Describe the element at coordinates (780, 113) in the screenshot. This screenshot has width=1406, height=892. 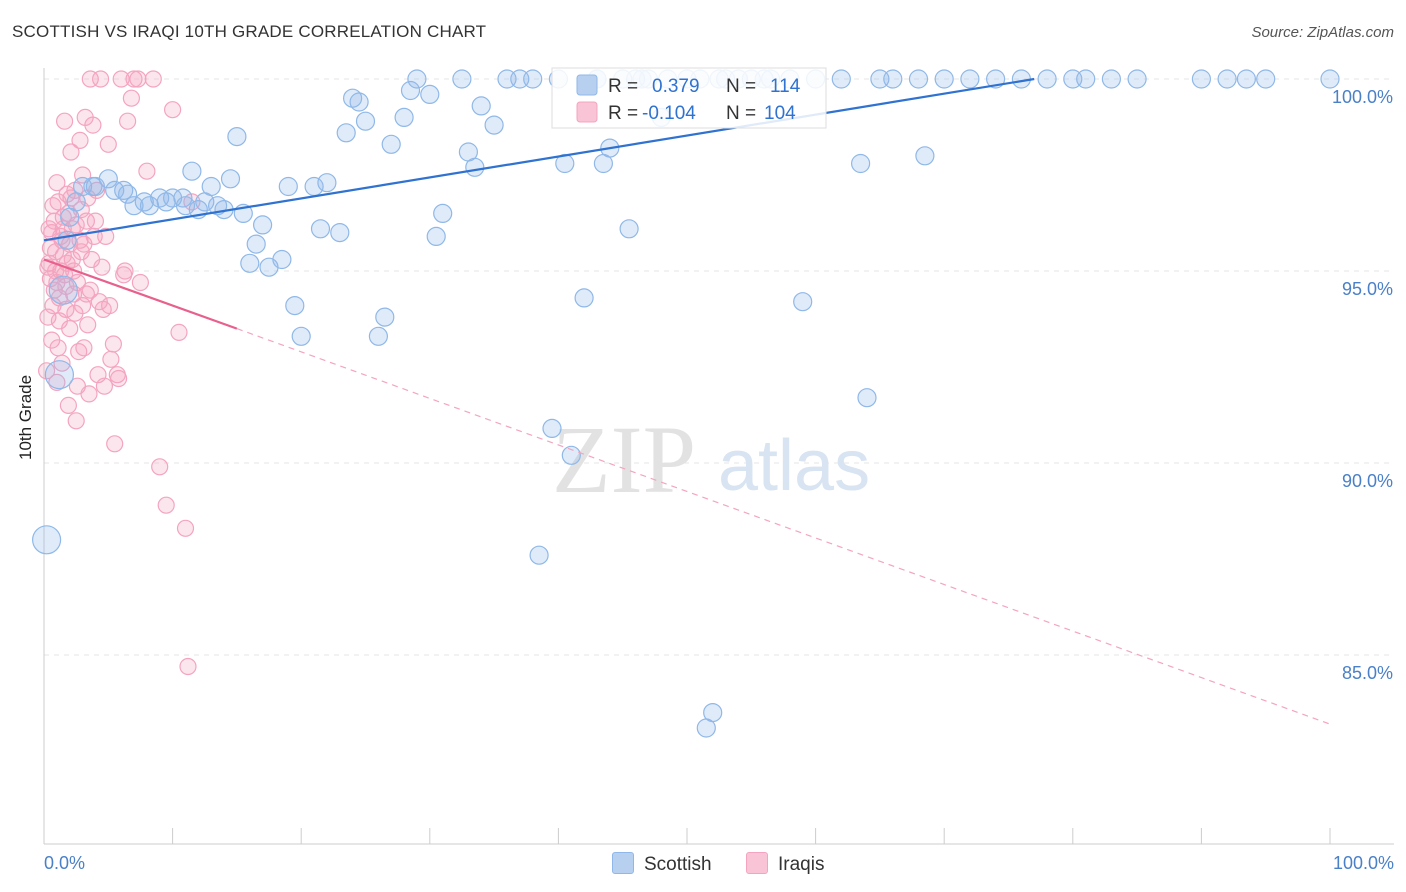
I see `stats-n-value-iraqis: 104` at that location.